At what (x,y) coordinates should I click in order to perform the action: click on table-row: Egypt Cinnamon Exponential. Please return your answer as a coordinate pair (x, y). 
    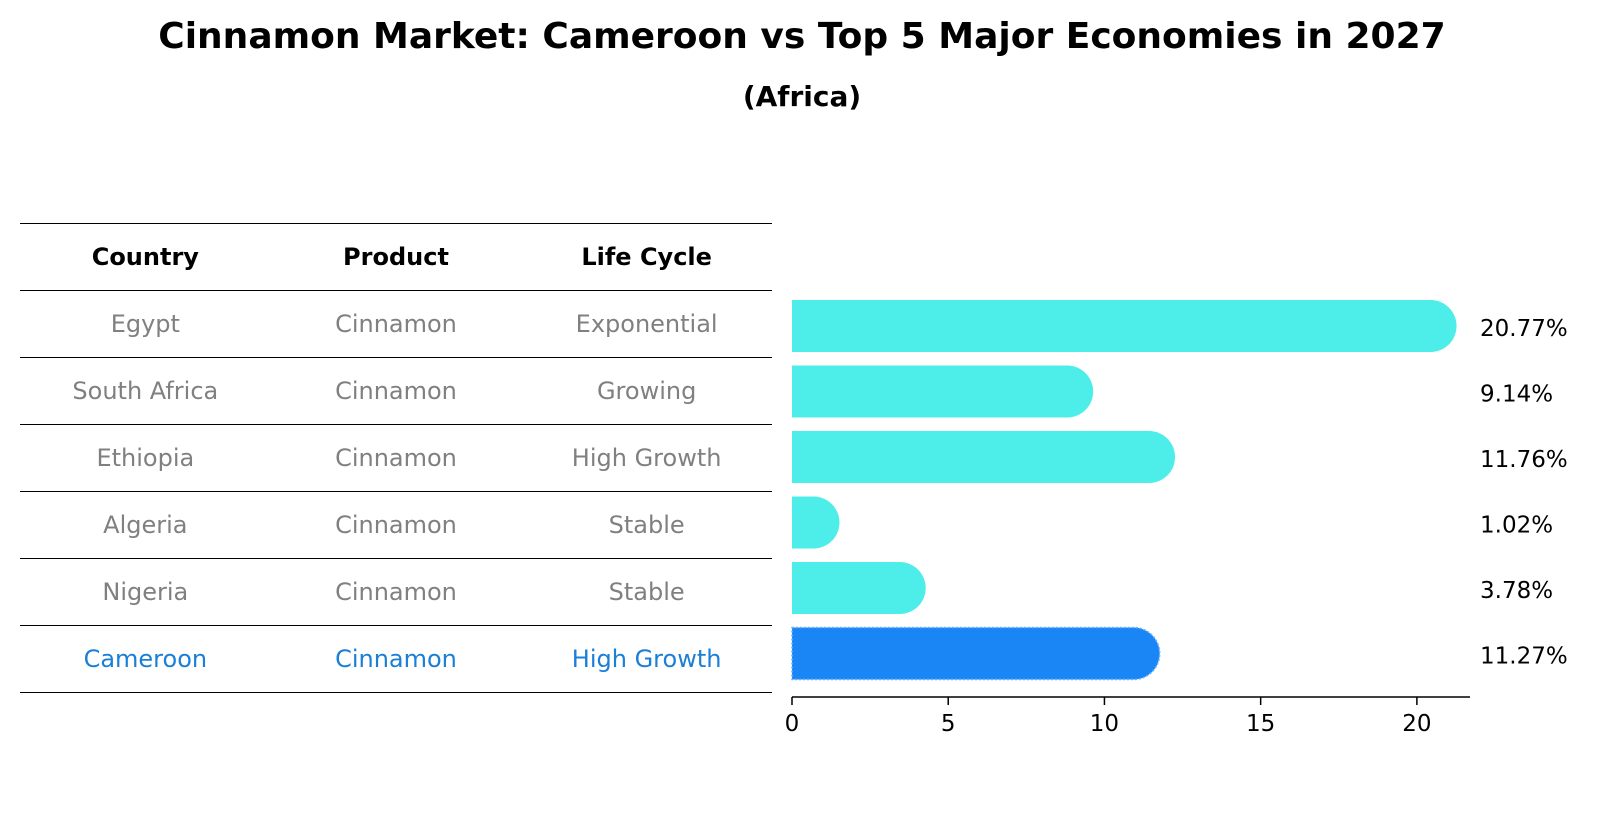
    Looking at the image, I should click on (396, 324).